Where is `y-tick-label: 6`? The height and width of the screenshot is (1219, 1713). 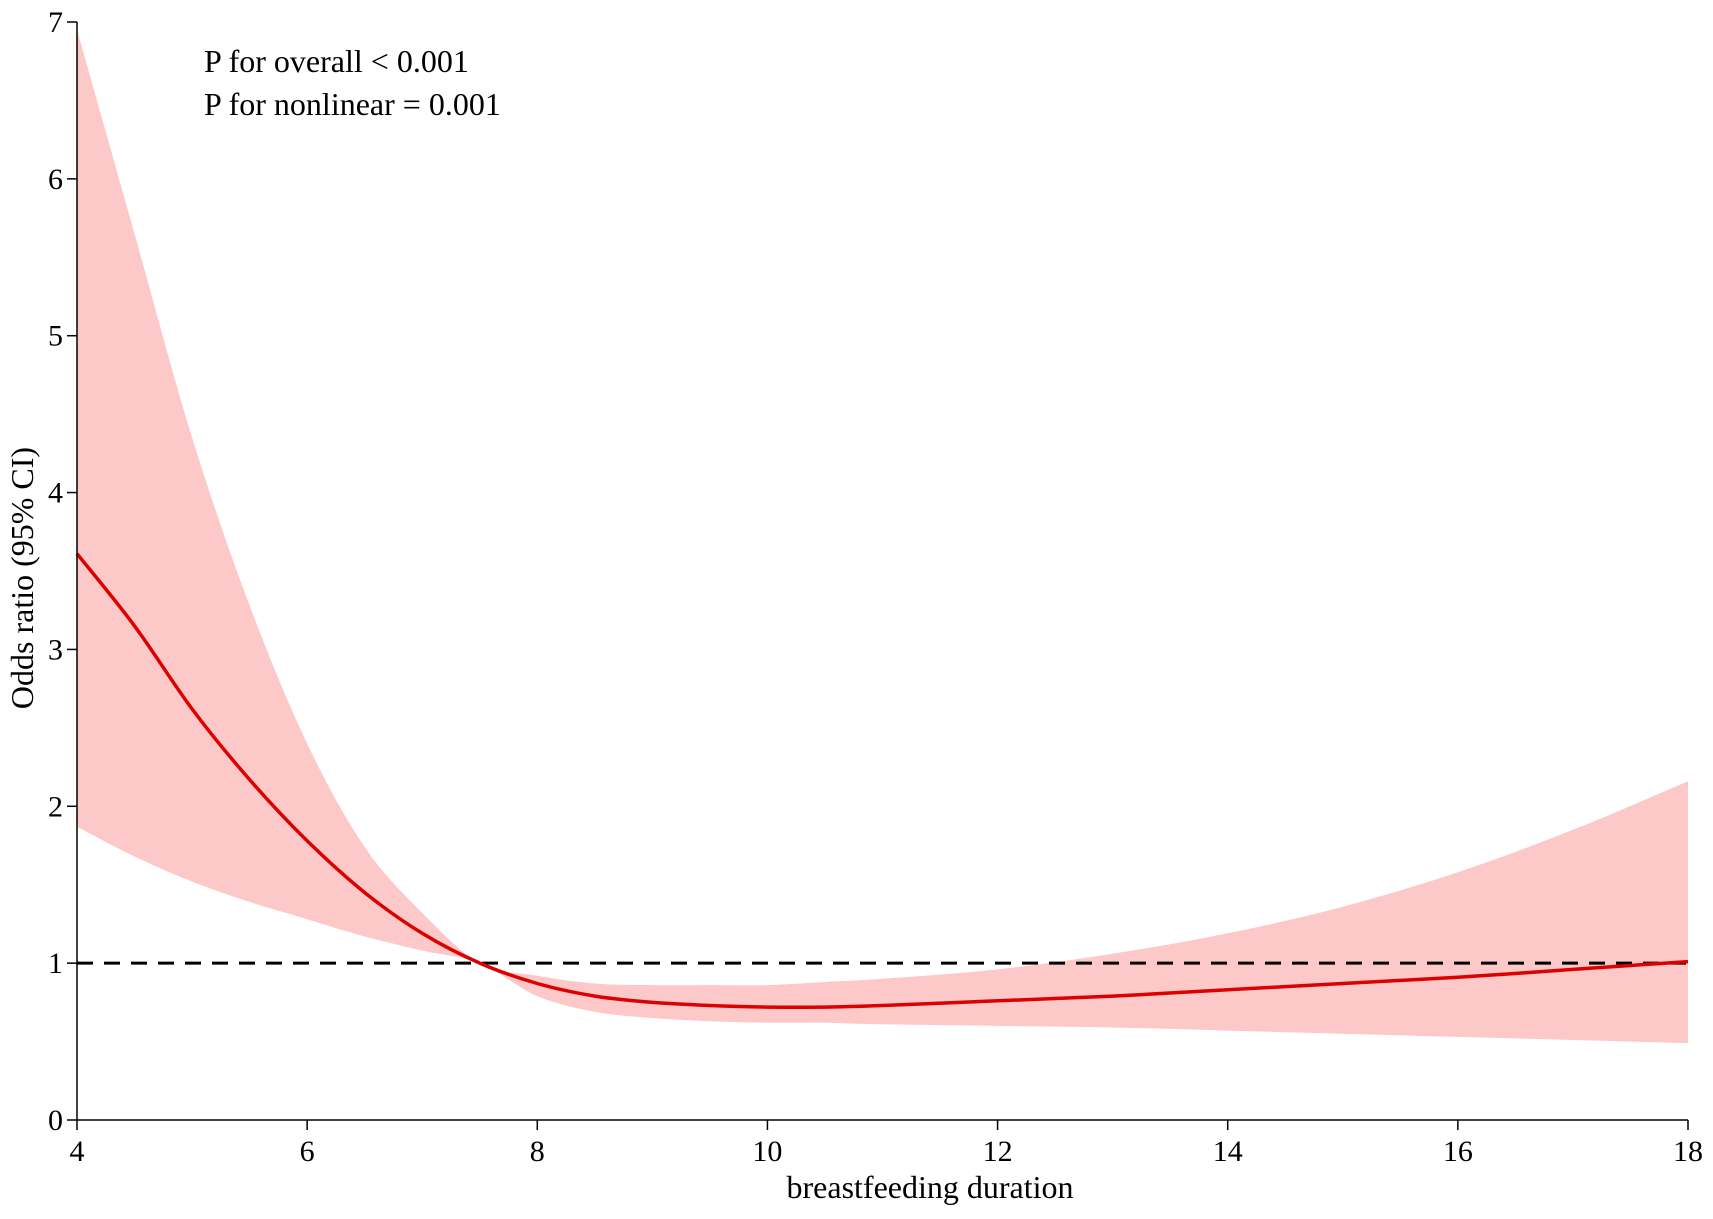 y-tick-label: 6 is located at coordinates (55, 179).